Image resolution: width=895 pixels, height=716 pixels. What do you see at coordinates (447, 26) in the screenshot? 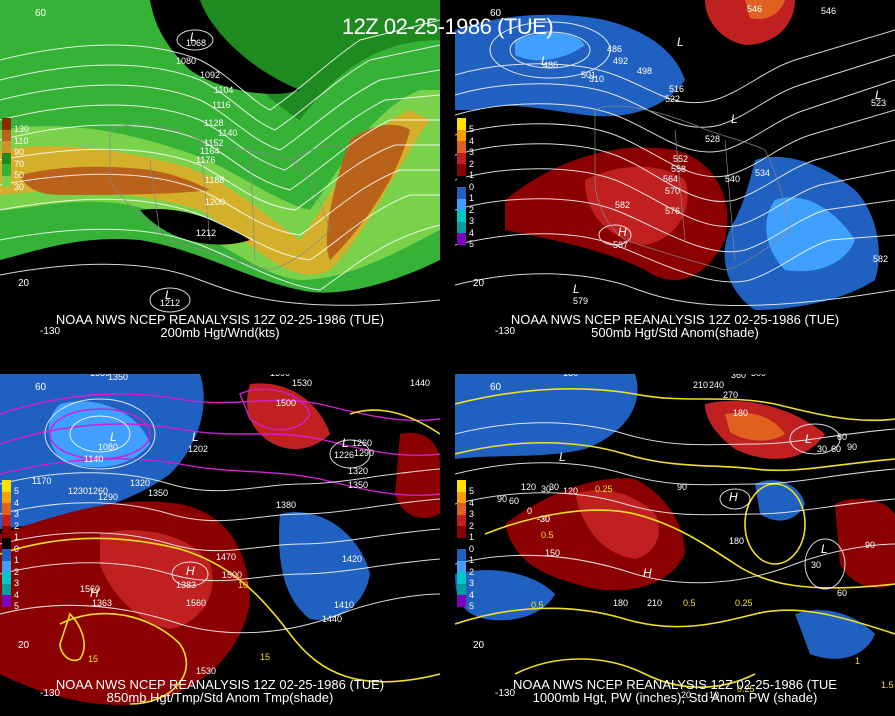
I see `figure-title: 12Z 02-25-1986 (TUE)` at bounding box center [447, 26].